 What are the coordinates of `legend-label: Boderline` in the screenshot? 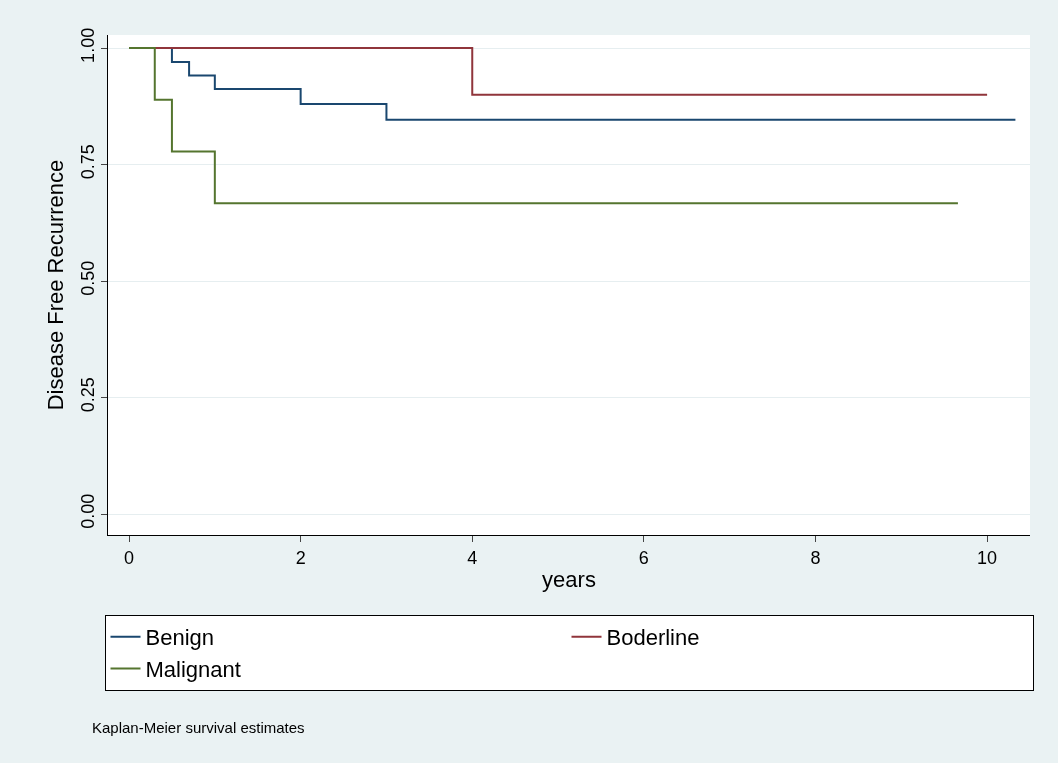 It's located at (653, 638).